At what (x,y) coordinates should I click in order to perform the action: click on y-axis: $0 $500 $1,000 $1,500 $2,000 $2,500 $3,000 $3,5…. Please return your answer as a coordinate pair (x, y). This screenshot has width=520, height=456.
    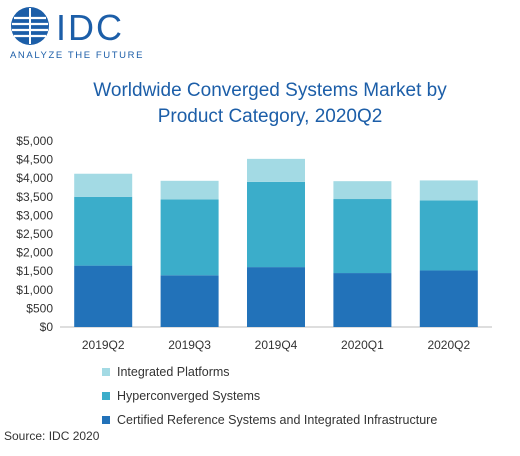
    Looking at the image, I should click on (34, 234).